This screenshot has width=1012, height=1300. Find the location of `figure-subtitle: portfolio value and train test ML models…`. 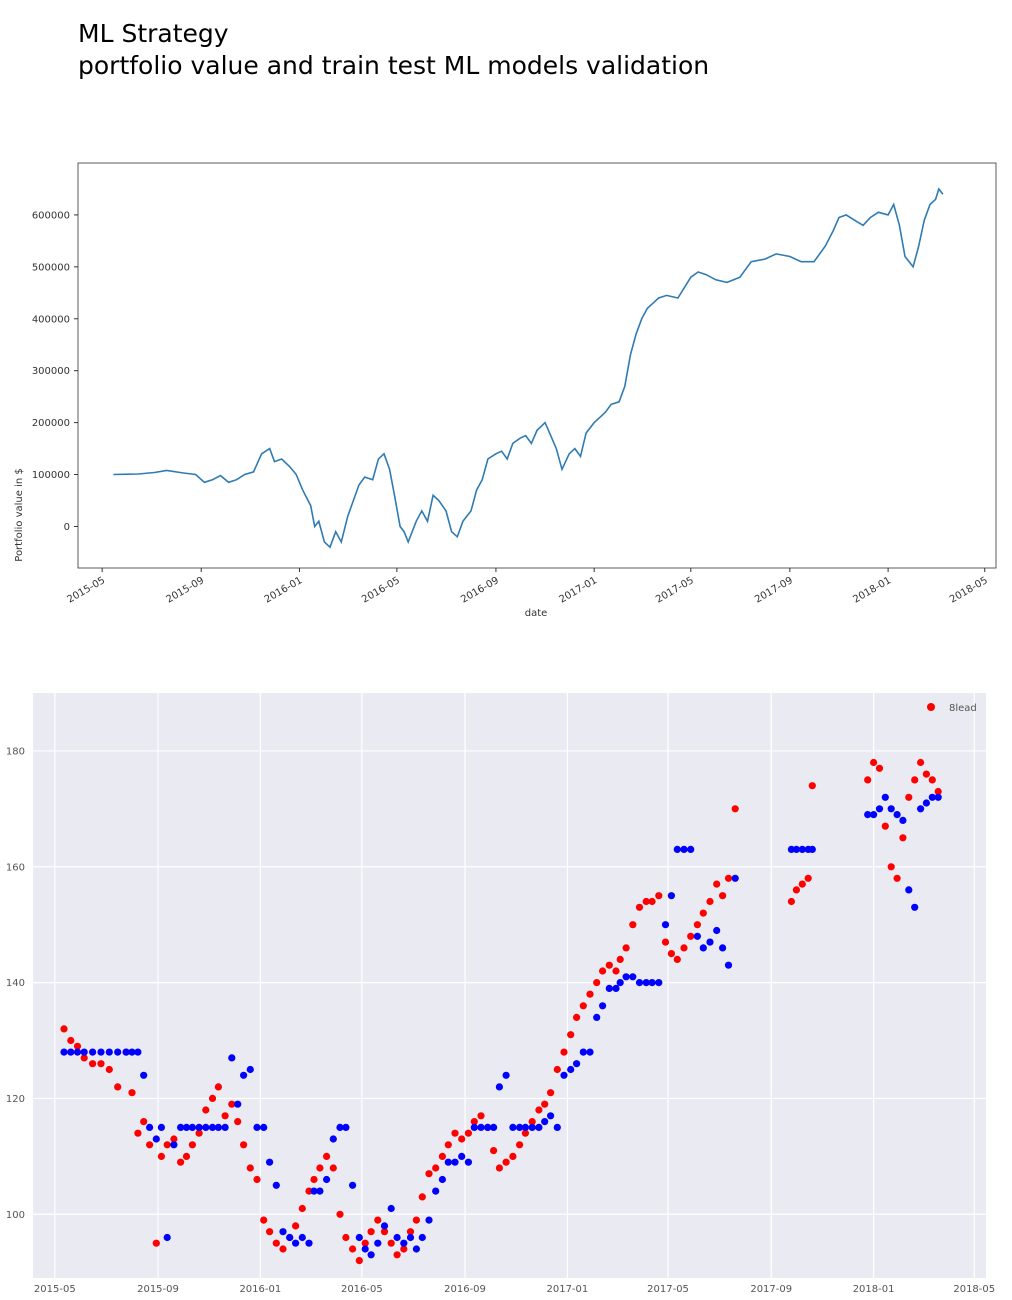

figure-subtitle: portfolio value and train test ML models… is located at coordinates (394, 65).